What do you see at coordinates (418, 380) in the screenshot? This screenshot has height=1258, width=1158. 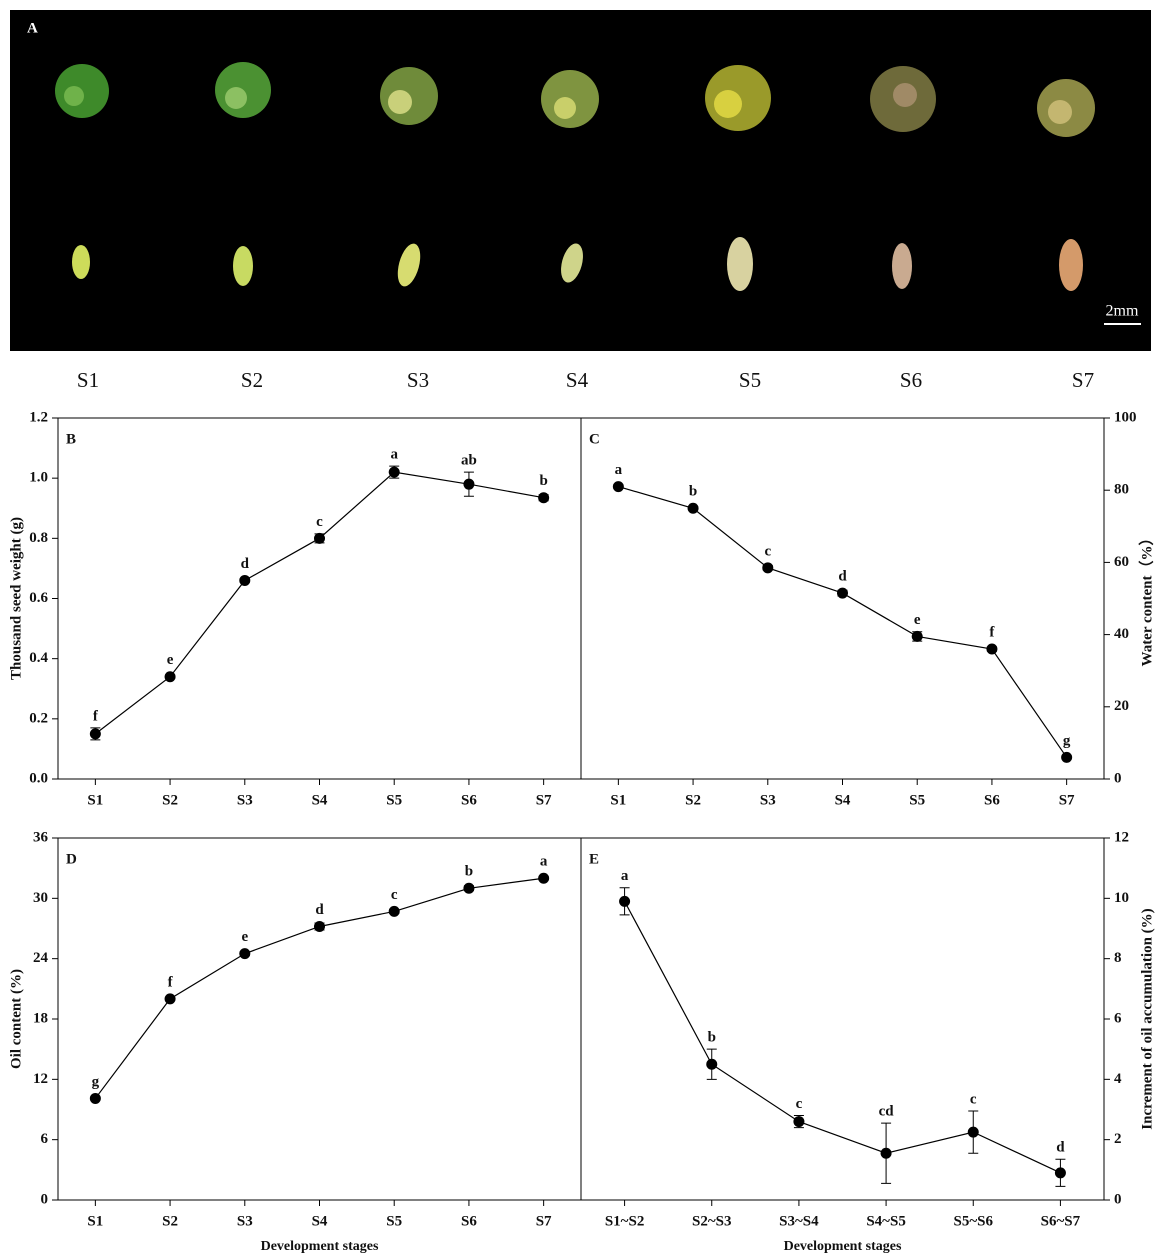 I see `stage-label: S3` at bounding box center [418, 380].